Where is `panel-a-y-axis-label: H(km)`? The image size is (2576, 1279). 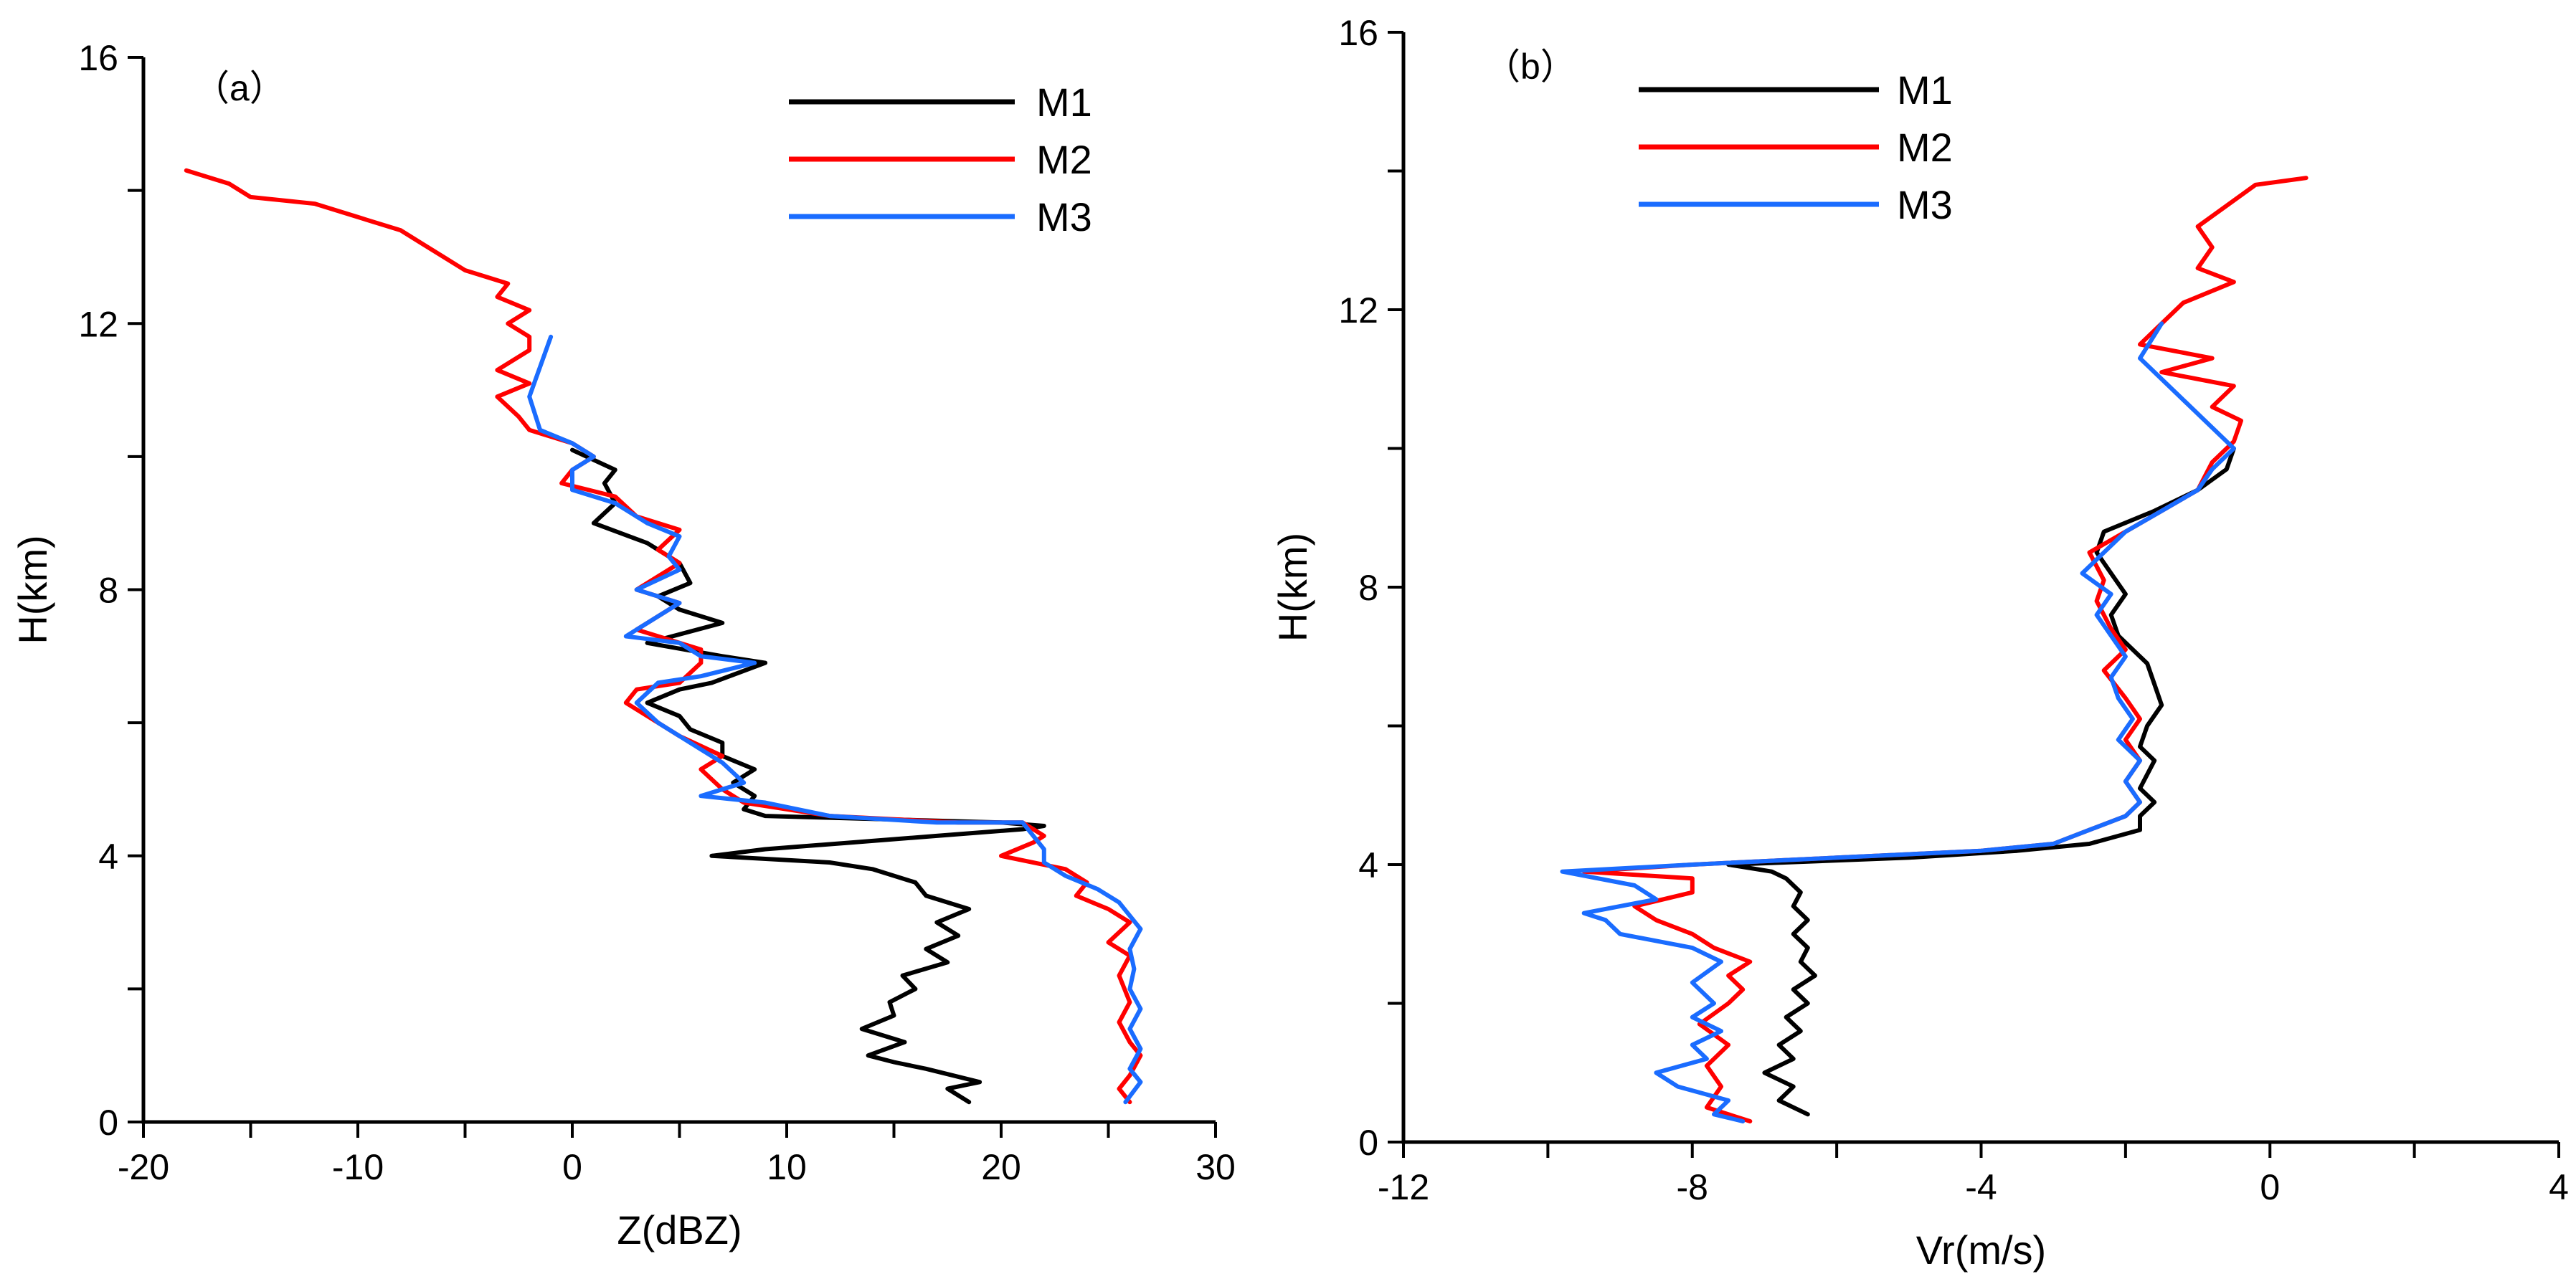
panel-a-y-axis-label: H(km) is located at coordinates (32, 589).